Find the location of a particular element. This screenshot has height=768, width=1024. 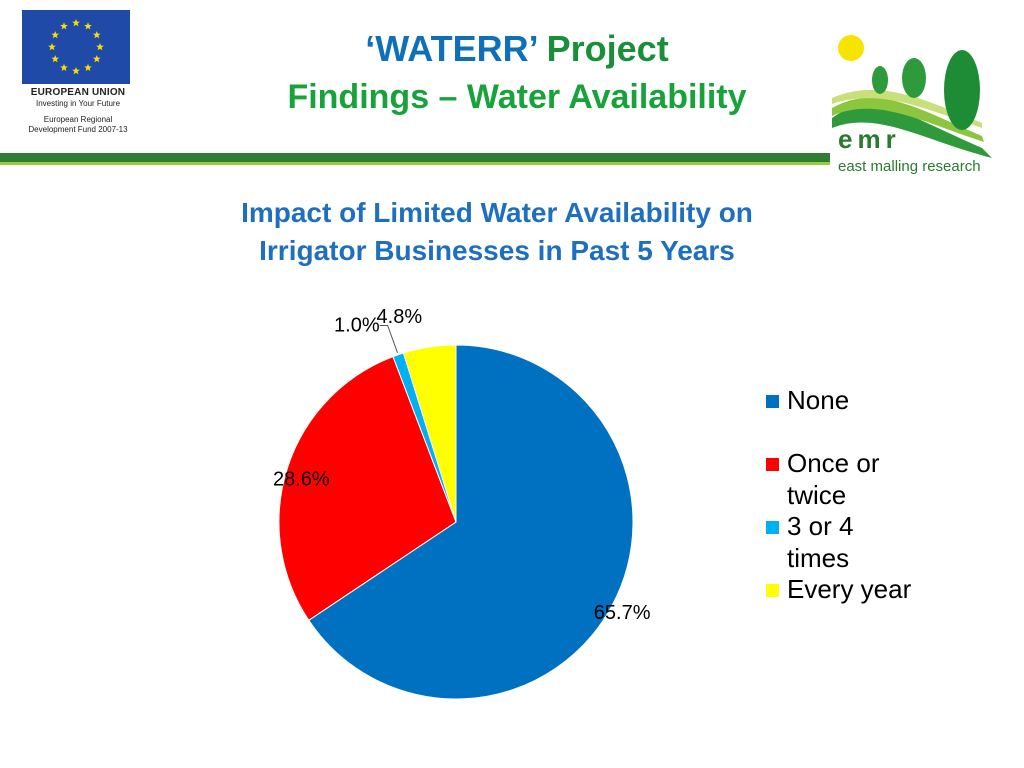

header-divider-dark is located at coordinates (415, 157).